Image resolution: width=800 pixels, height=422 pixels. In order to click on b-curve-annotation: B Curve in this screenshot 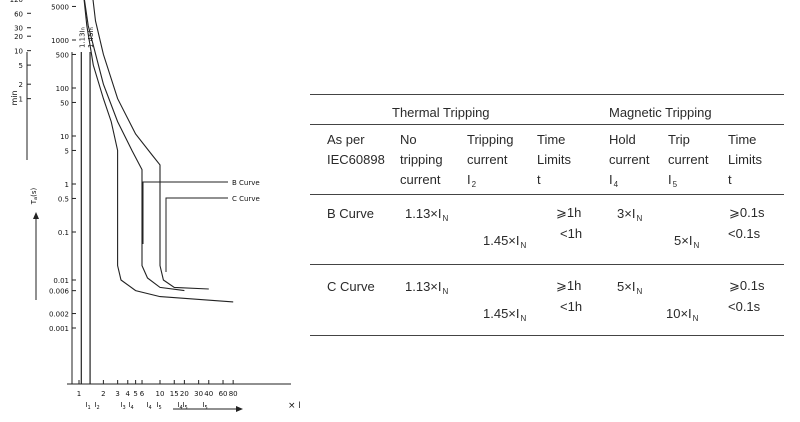, I will do `click(246, 183)`.